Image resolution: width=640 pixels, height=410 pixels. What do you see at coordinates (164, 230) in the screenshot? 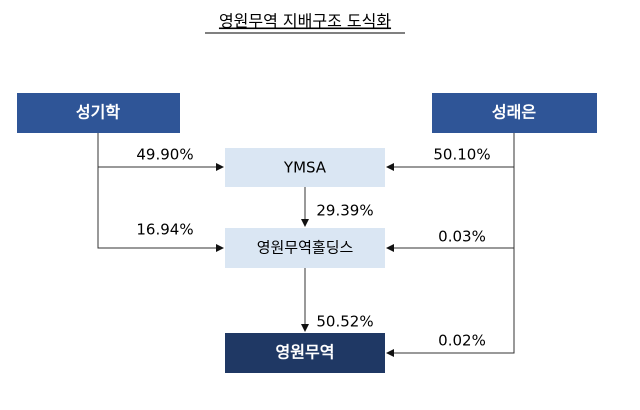
I see `edge-label: 16.94%` at bounding box center [164, 230].